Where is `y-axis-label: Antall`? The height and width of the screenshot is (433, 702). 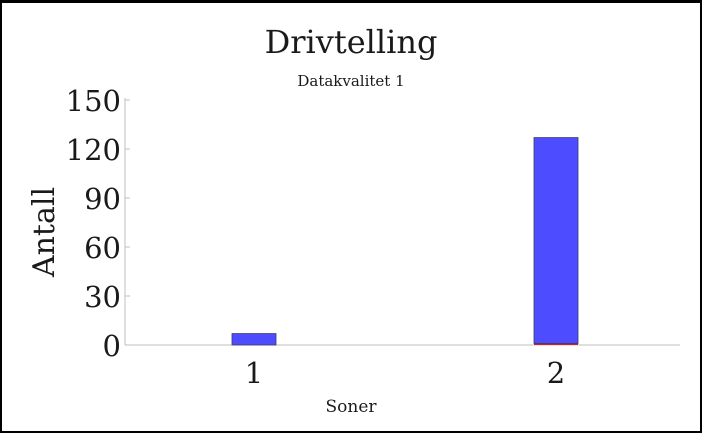
y-axis-label: Antall is located at coordinates (44, 232).